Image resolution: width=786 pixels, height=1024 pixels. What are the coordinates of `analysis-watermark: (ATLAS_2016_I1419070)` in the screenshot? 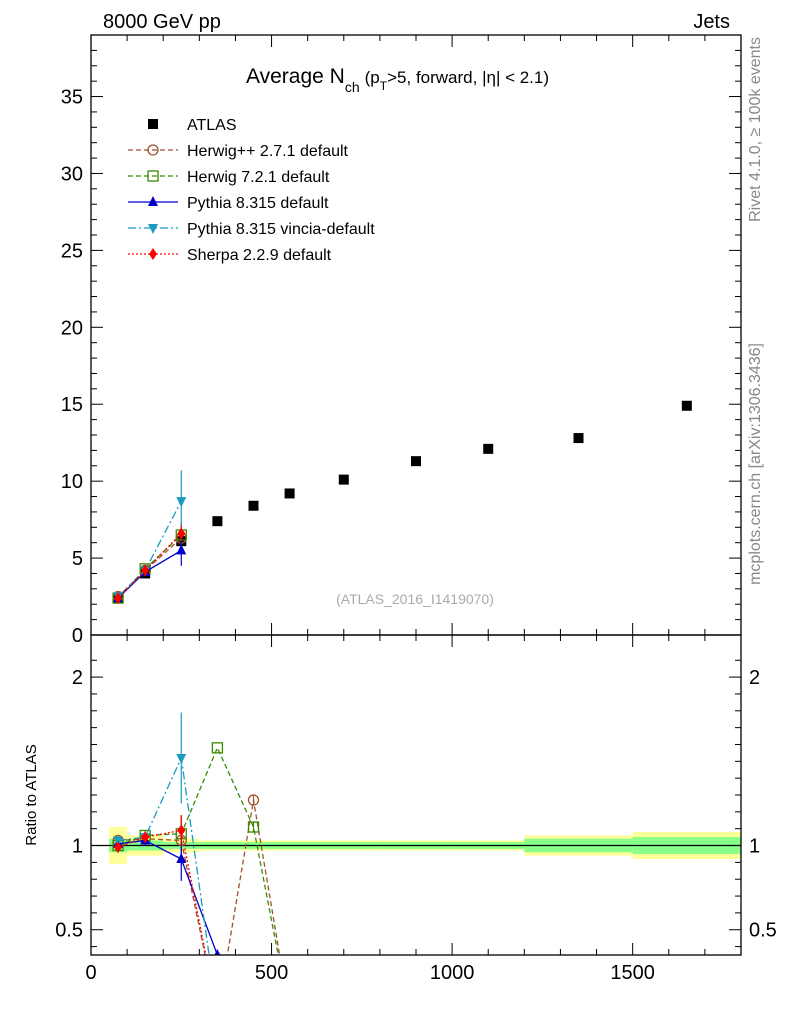 It's located at (415, 599).